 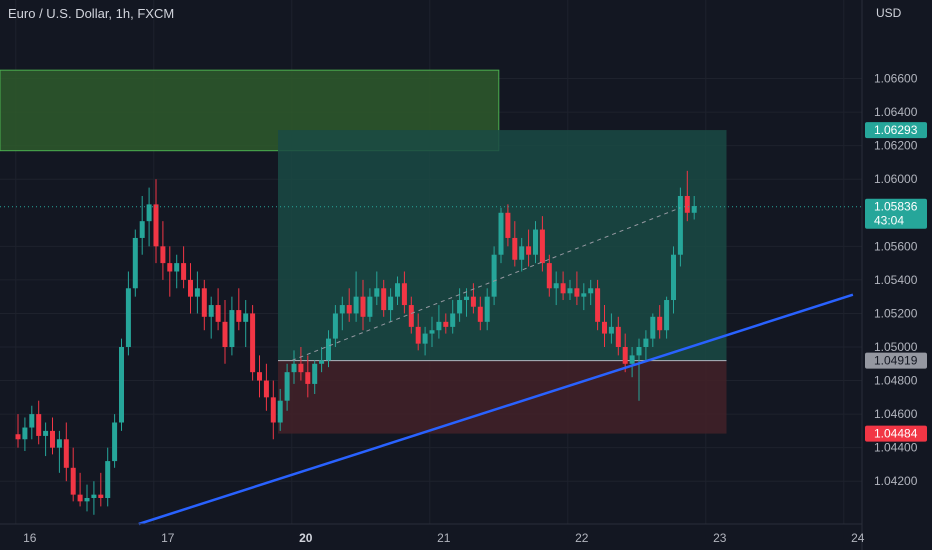 I want to click on y-tick-label: 1.06600, so click(x=896, y=79).